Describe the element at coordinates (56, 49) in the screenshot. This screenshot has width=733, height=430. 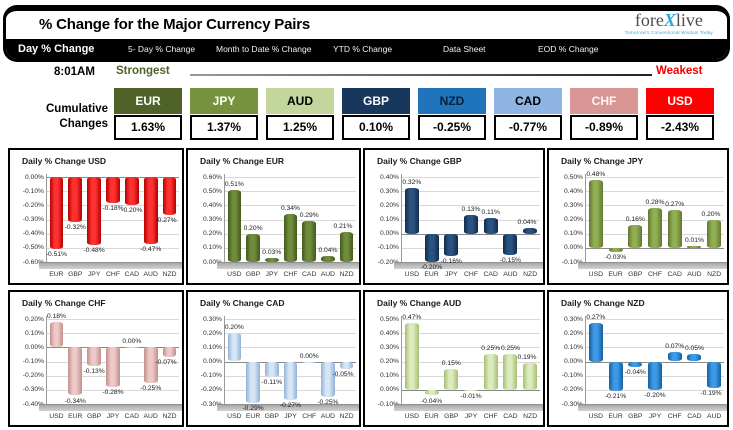
I see `tab-day-change: Day % Change` at that location.